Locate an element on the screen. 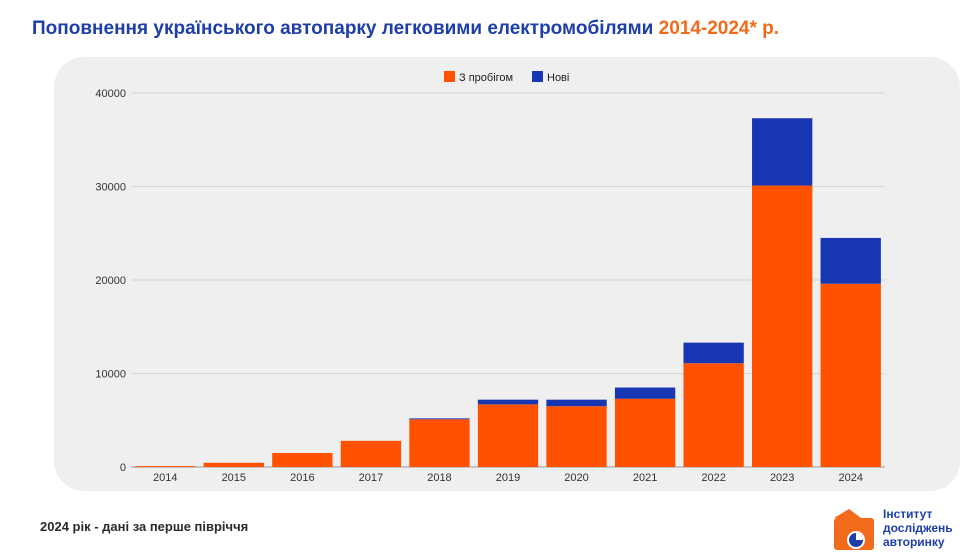 This screenshot has height=560, width=980. x-tick-label: 2024 is located at coordinates (850, 478).